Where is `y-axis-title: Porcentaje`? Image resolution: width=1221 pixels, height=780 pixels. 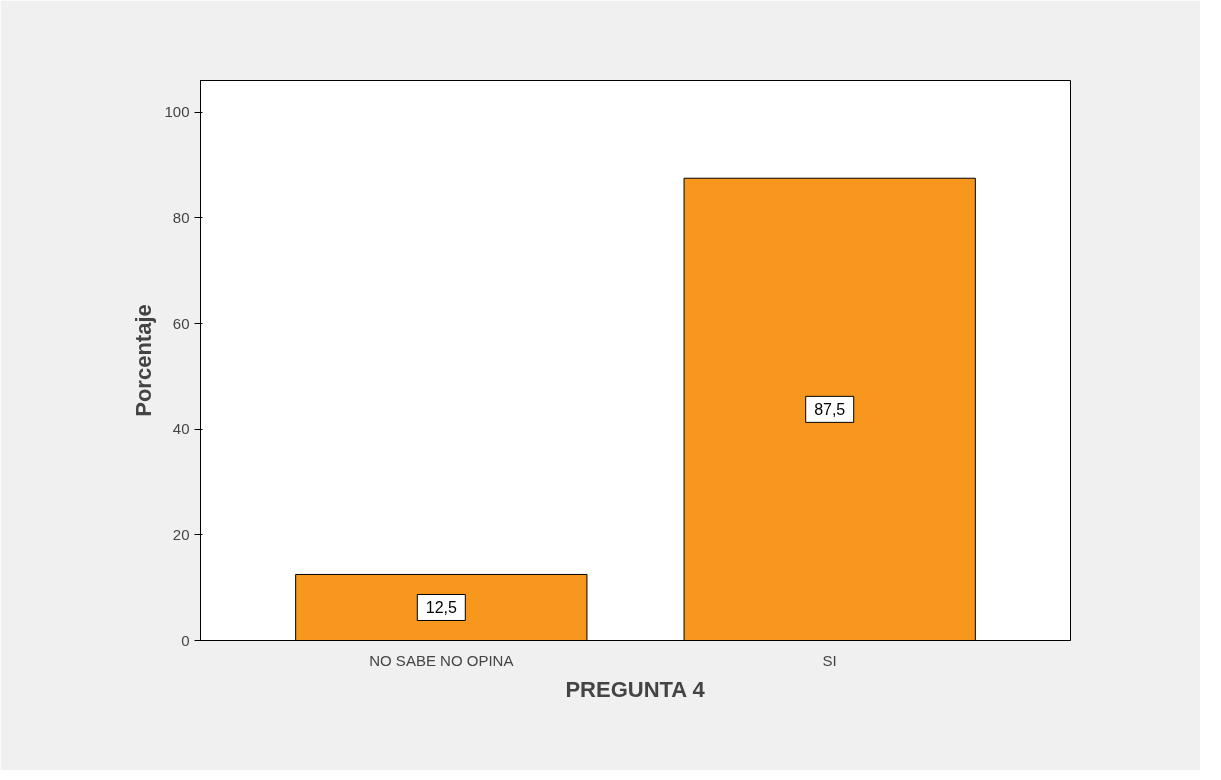 y-axis-title: Porcentaje is located at coordinates (144, 360).